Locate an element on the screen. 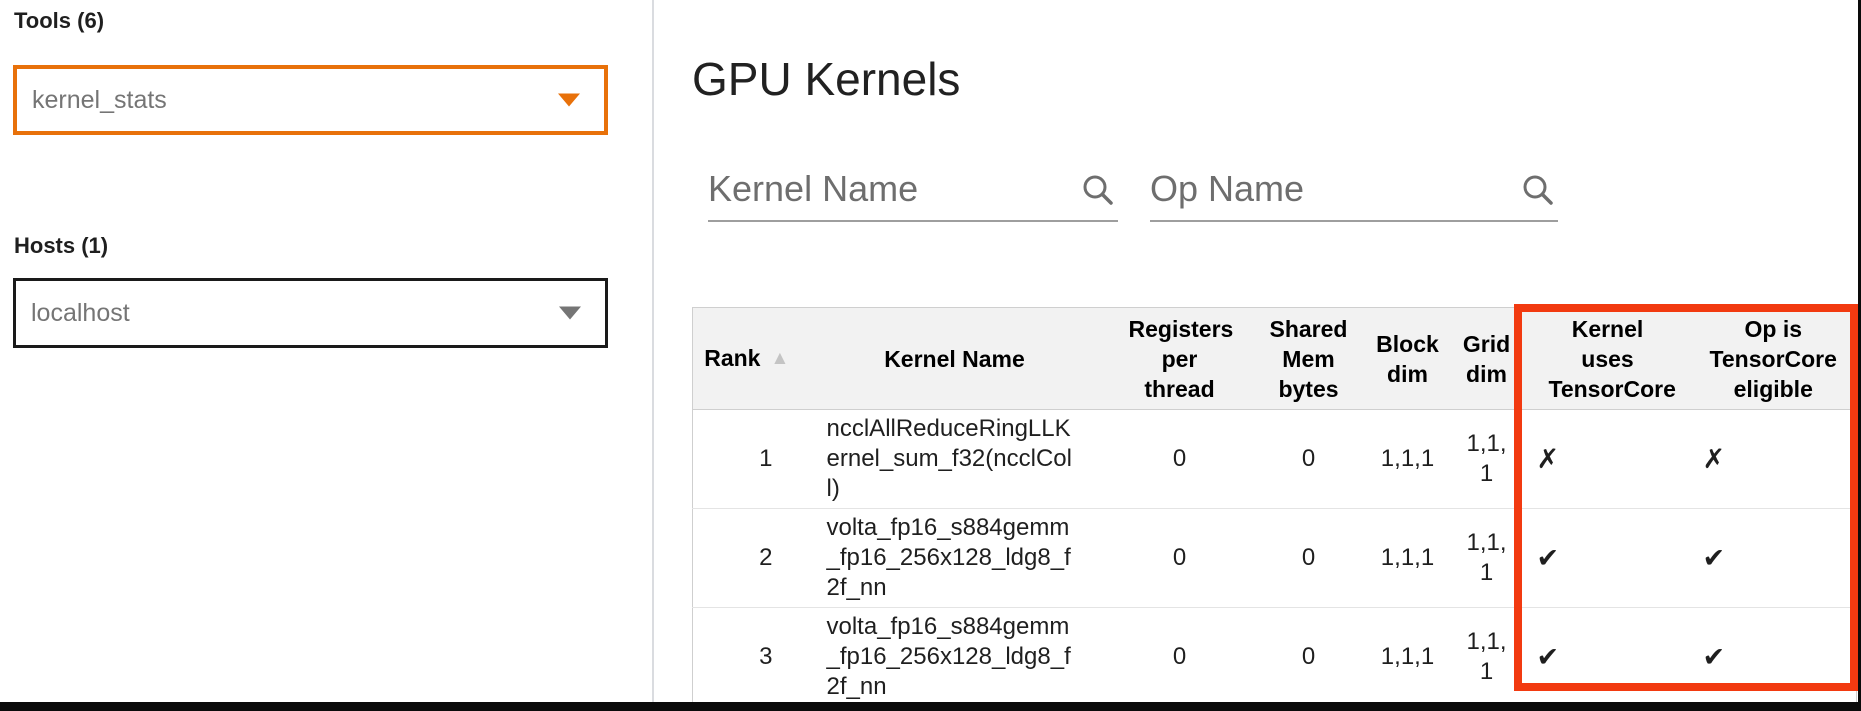 The width and height of the screenshot is (1861, 711). tools-select-value: kernel_stats is located at coordinates (99, 99).